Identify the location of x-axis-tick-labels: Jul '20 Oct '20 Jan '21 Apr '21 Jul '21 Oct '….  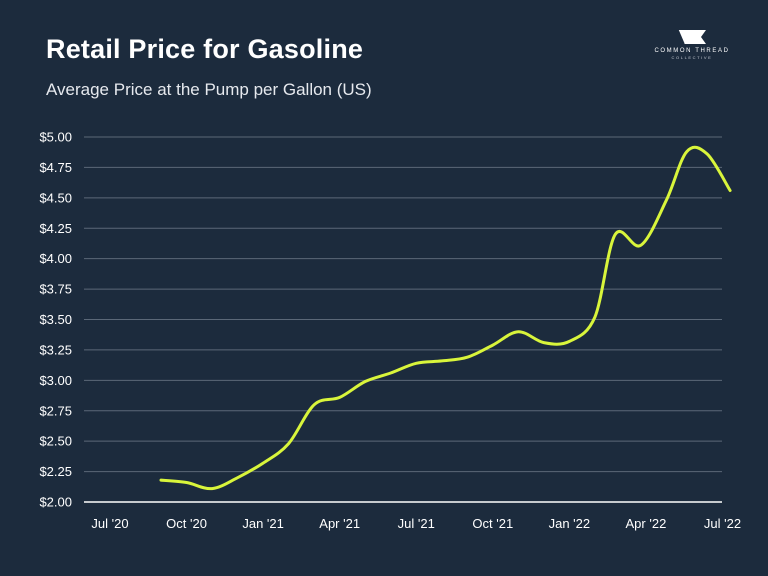
(416, 523).